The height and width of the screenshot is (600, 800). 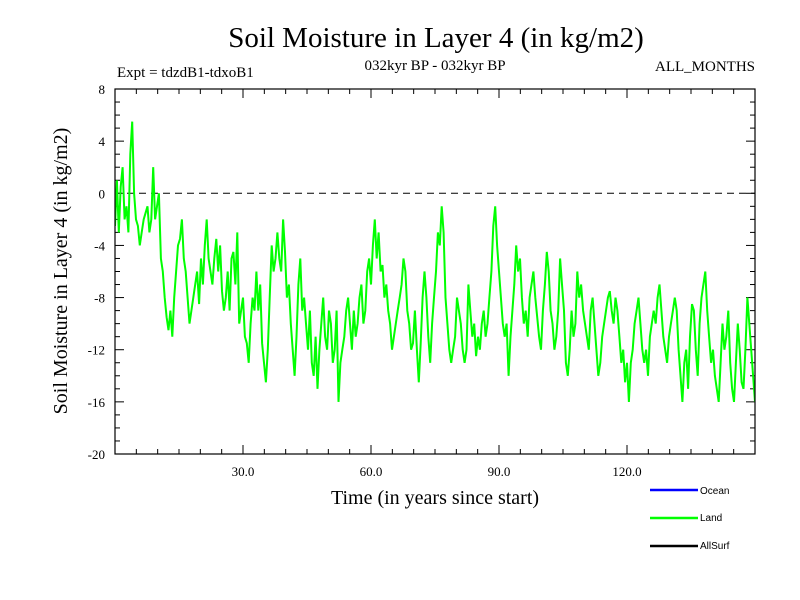 I want to click on y-tick-label: 8, so click(x=102, y=89).